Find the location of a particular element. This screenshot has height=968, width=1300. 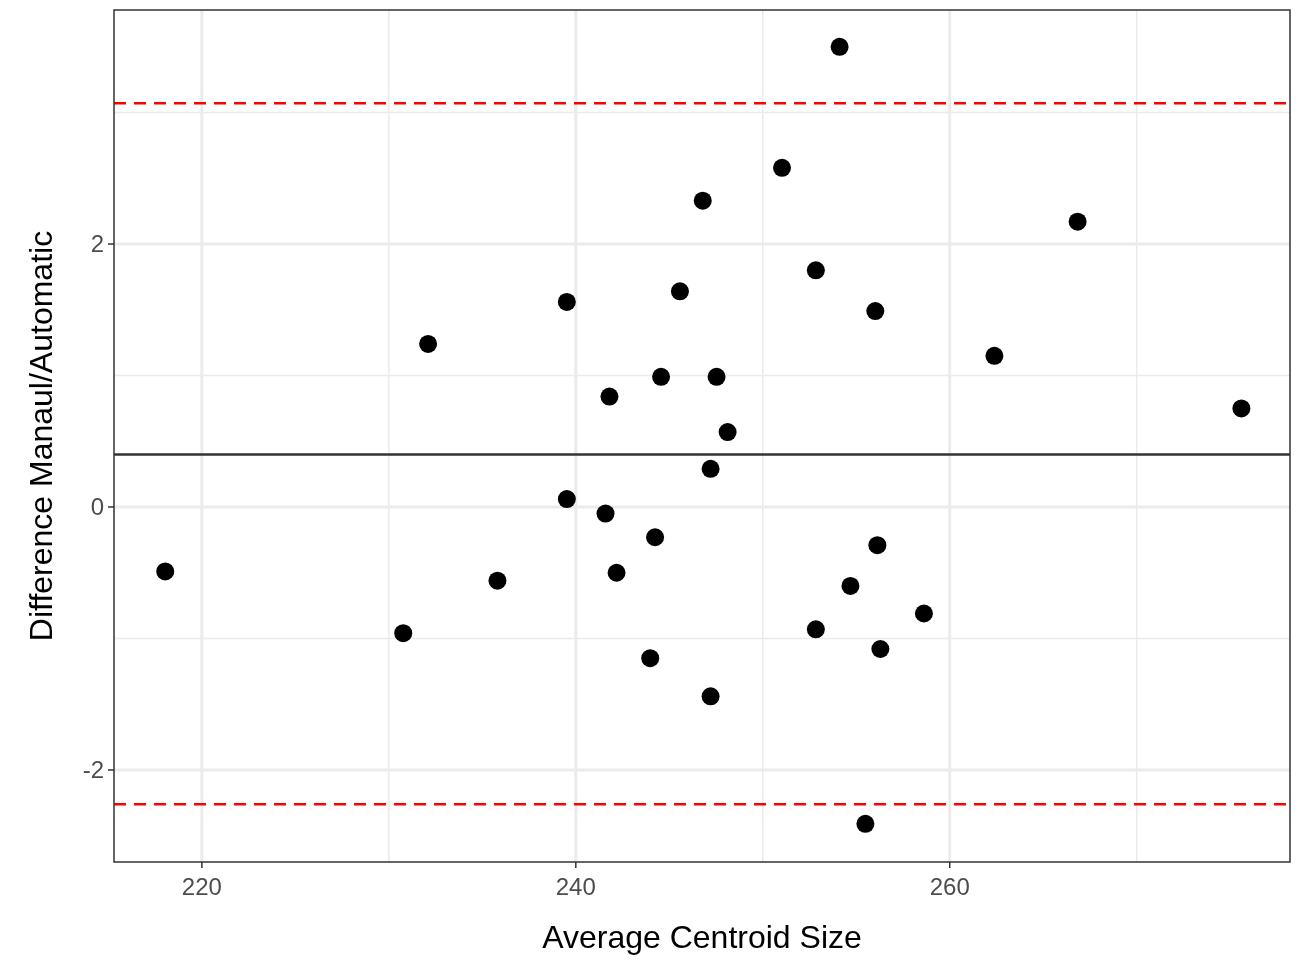

y-tick-label: 2 is located at coordinates (97, 244).